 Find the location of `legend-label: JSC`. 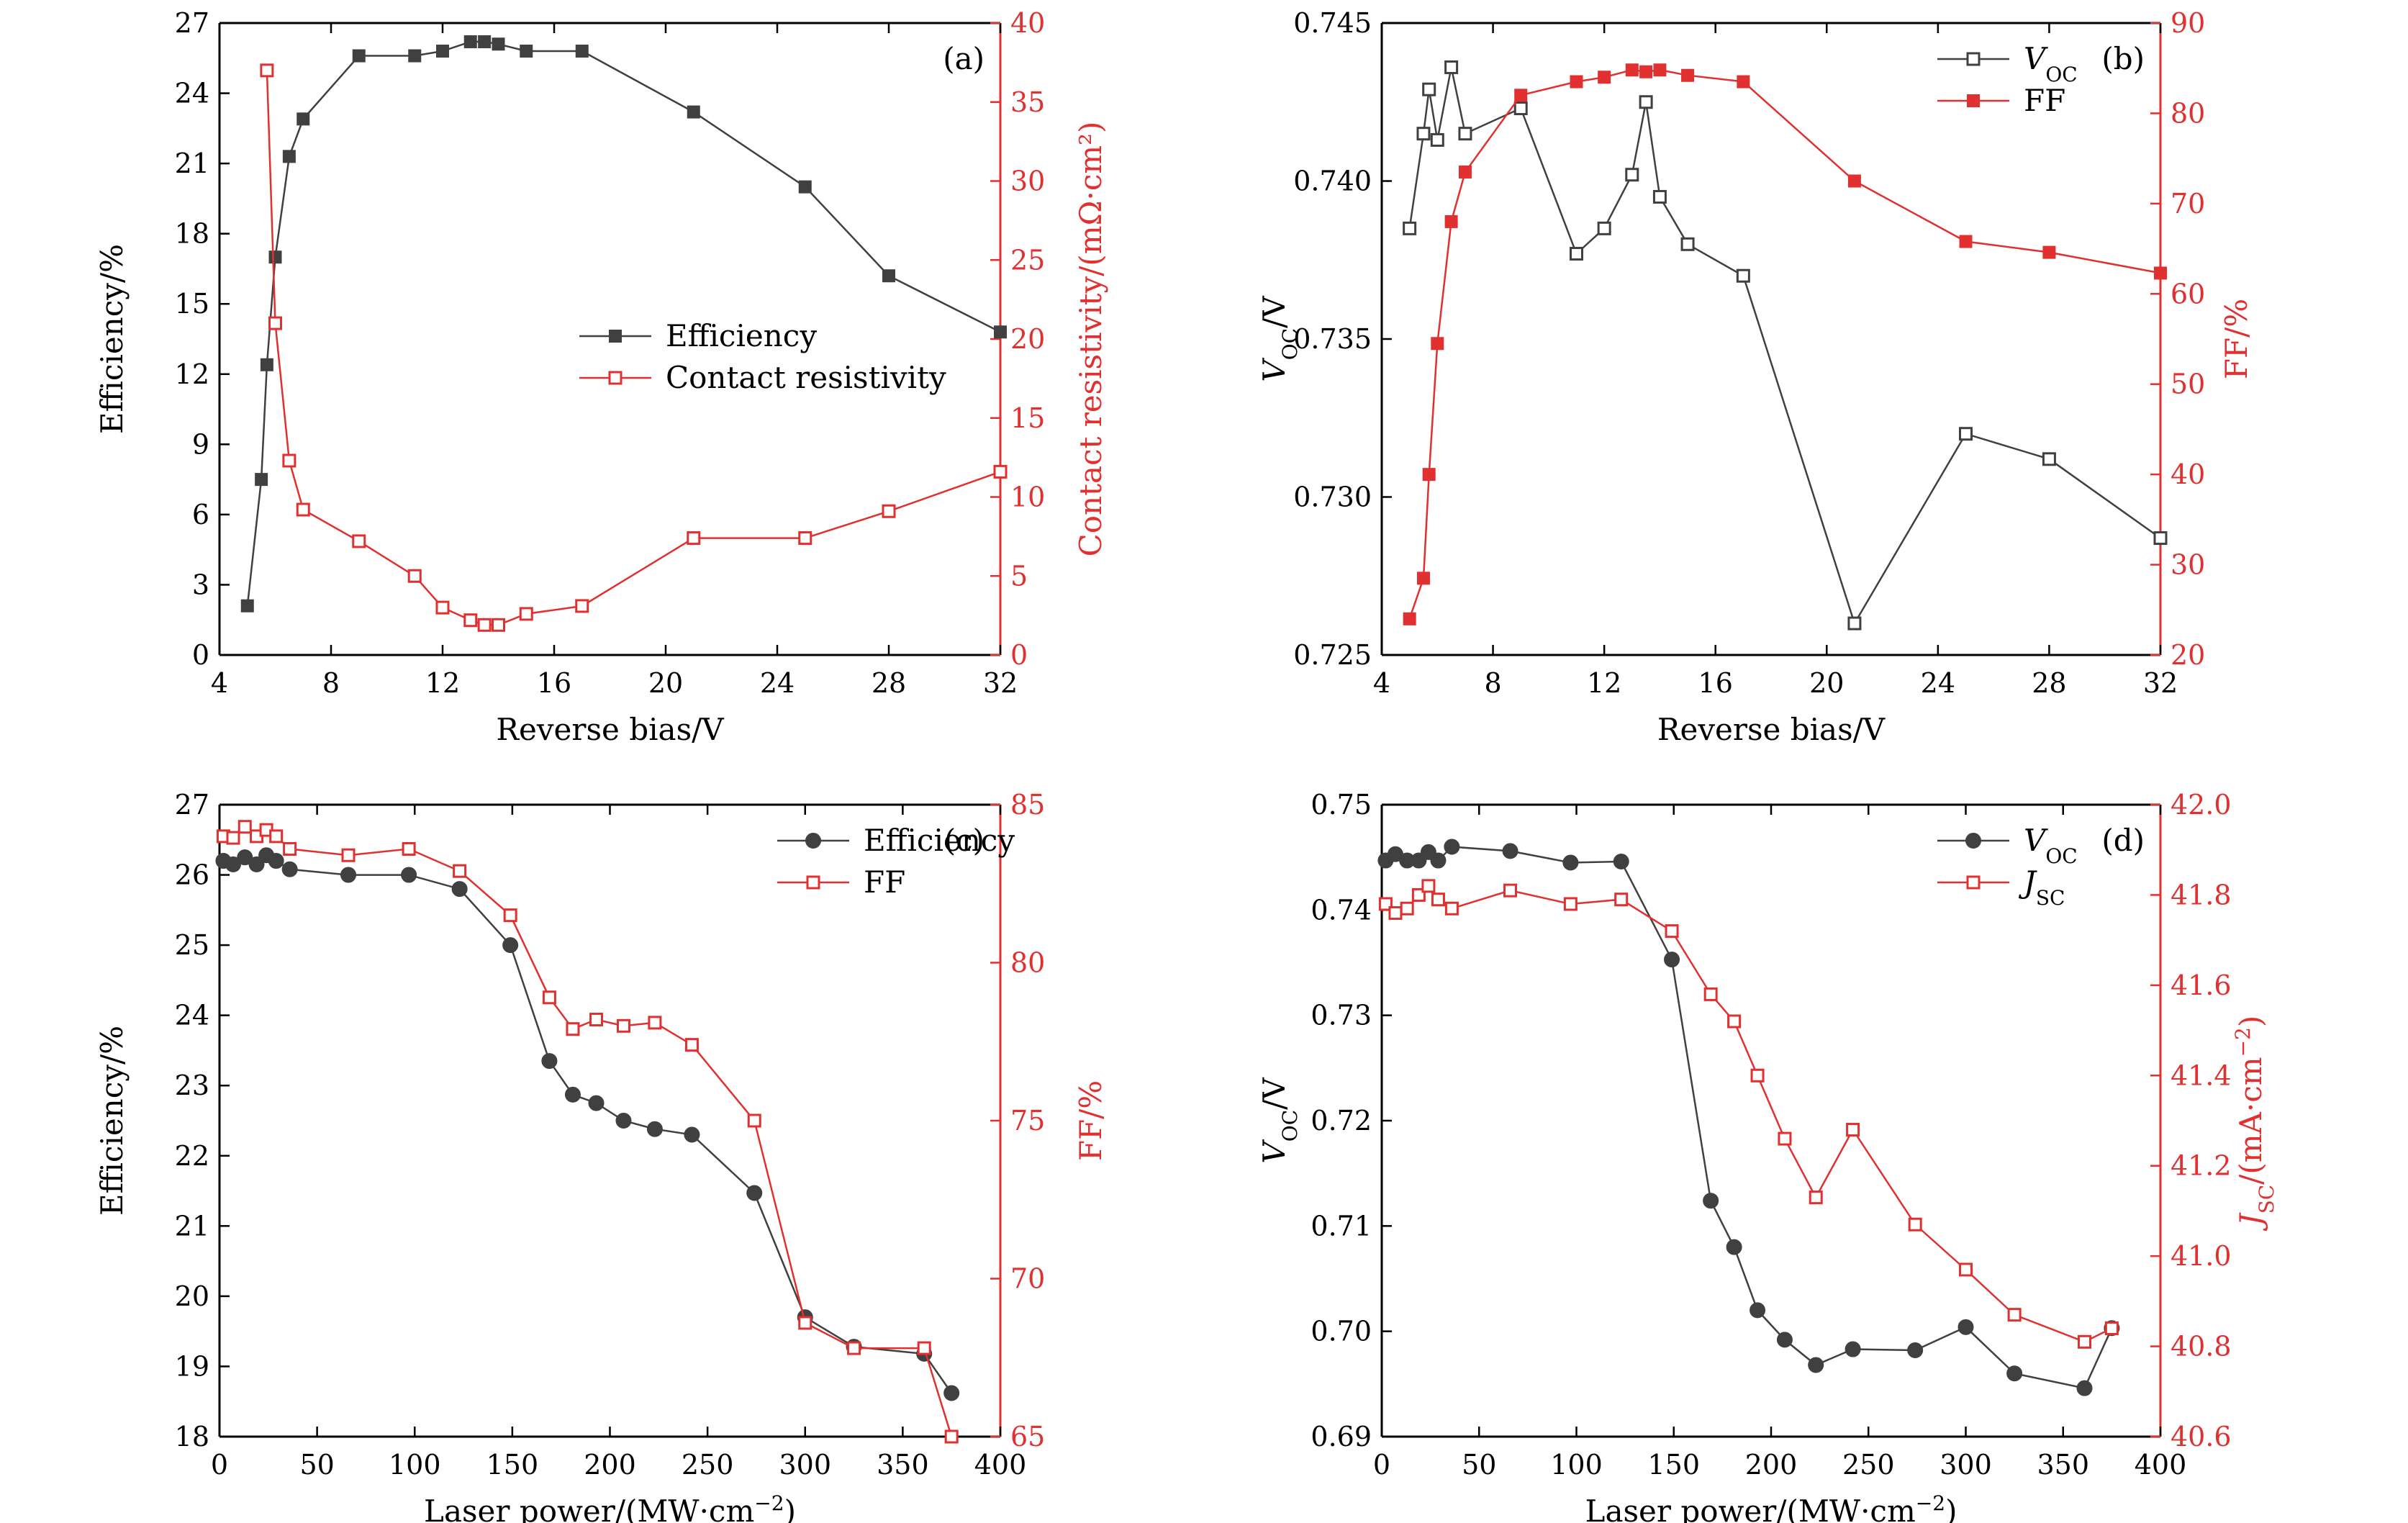

legend-label: JSC is located at coordinates (2041, 887).